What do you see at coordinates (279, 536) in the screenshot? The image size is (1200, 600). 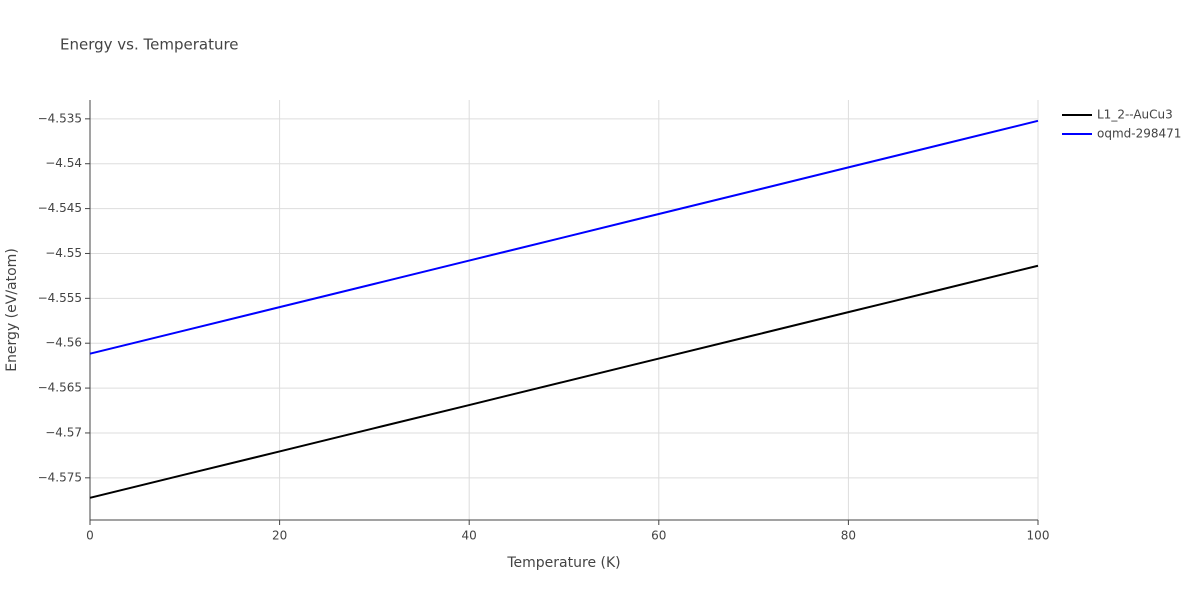 I see `x-tick-label: 20` at bounding box center [279, 536].